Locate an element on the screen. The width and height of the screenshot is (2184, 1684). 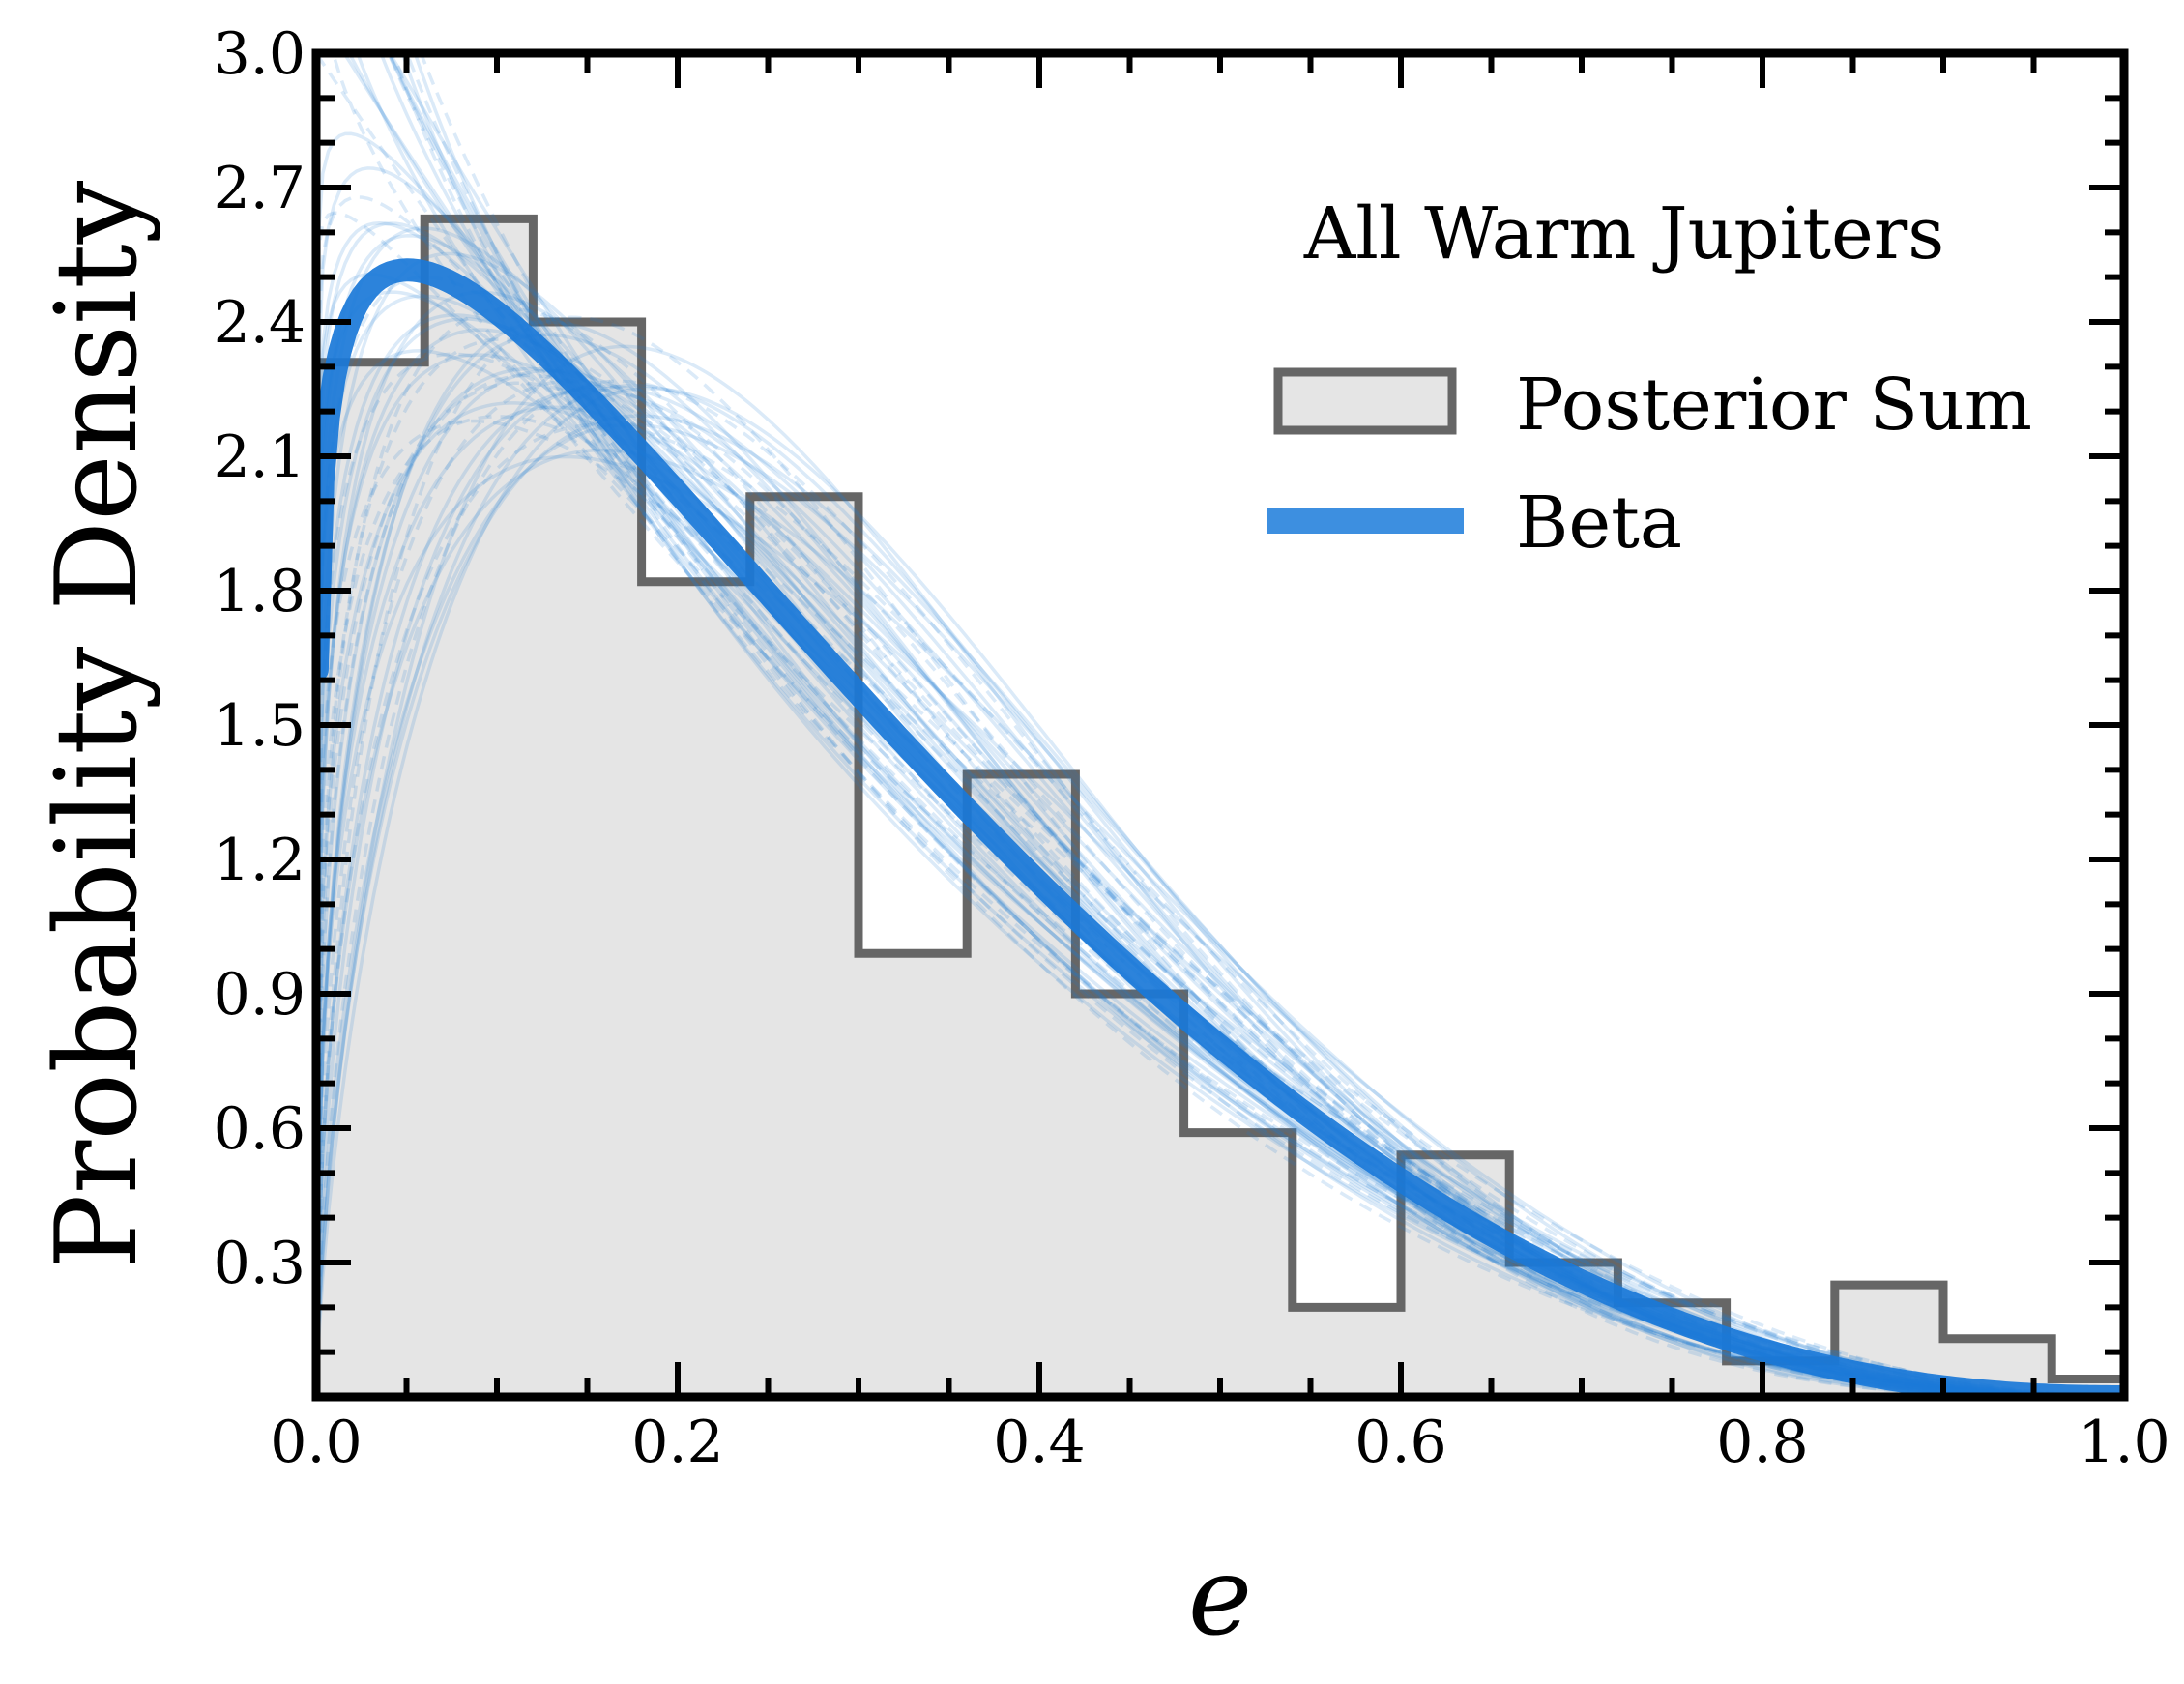
y-tick-label: 0.6 is located at coordinates (260, 1129).